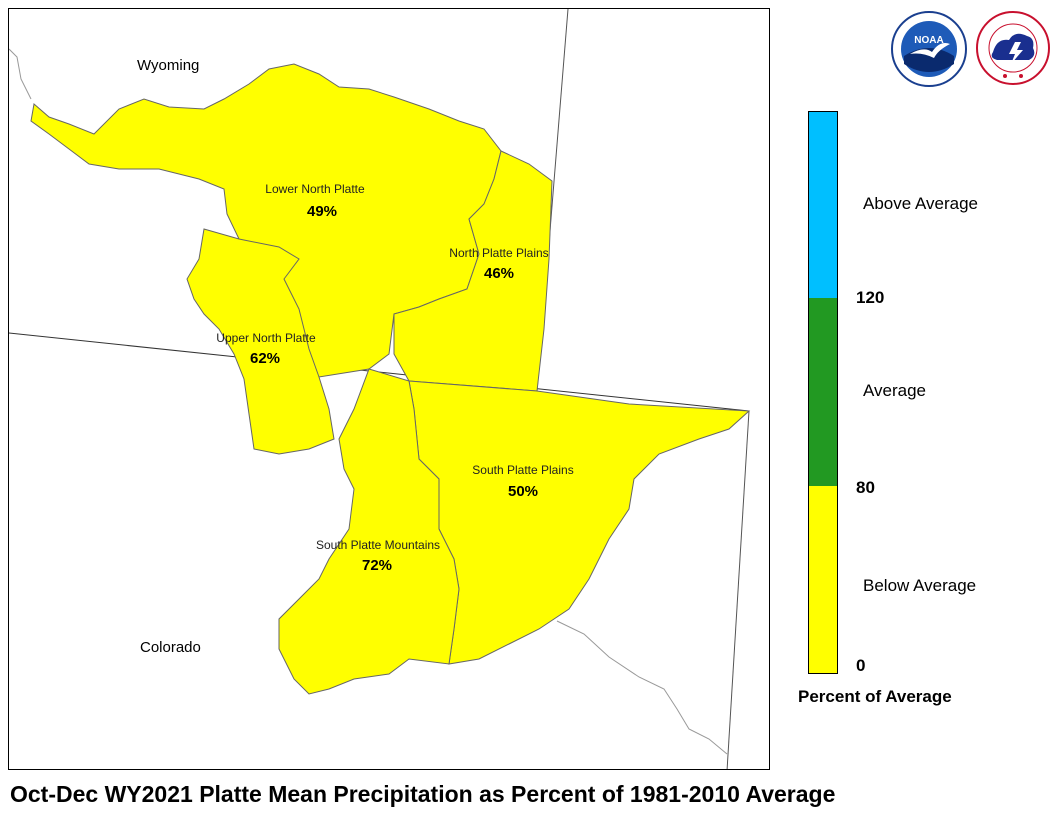  What do you see at coordinates (315, 189) in the screenshot?
I see `basin-name-lower-north-platte: Lower North Platte` at bounding box center [315, 189].